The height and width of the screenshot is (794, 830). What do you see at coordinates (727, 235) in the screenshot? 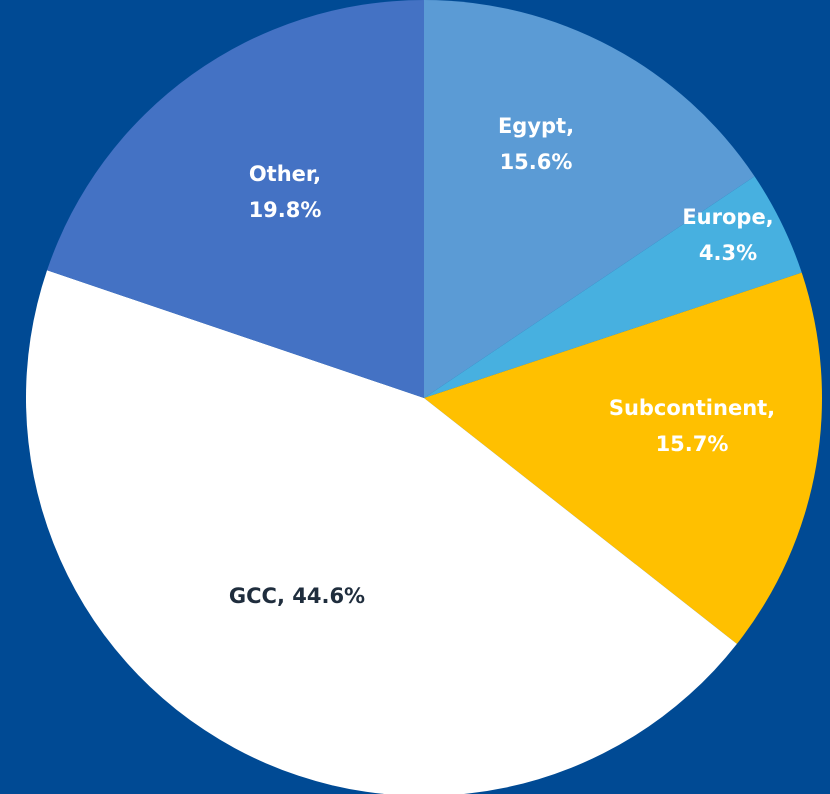
I see `data-label-europe: Europe, 4.3%` at bounding box center [727, 235].